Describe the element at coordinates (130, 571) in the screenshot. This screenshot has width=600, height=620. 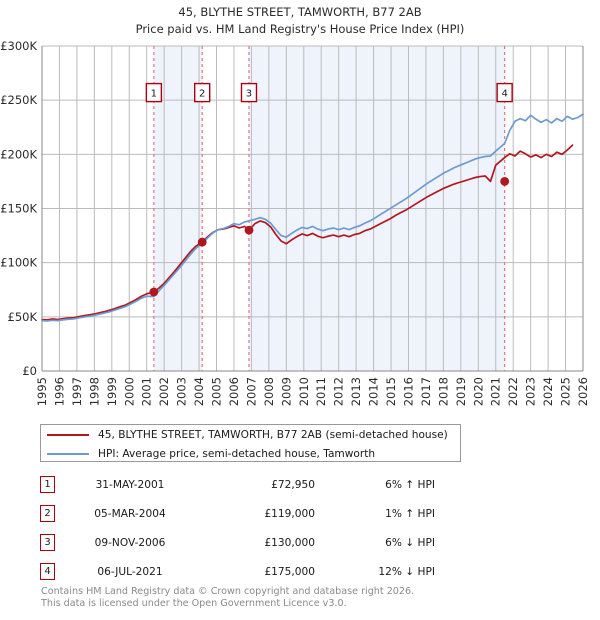
I see `transaction-date: 06-JUL-2021` at that location.